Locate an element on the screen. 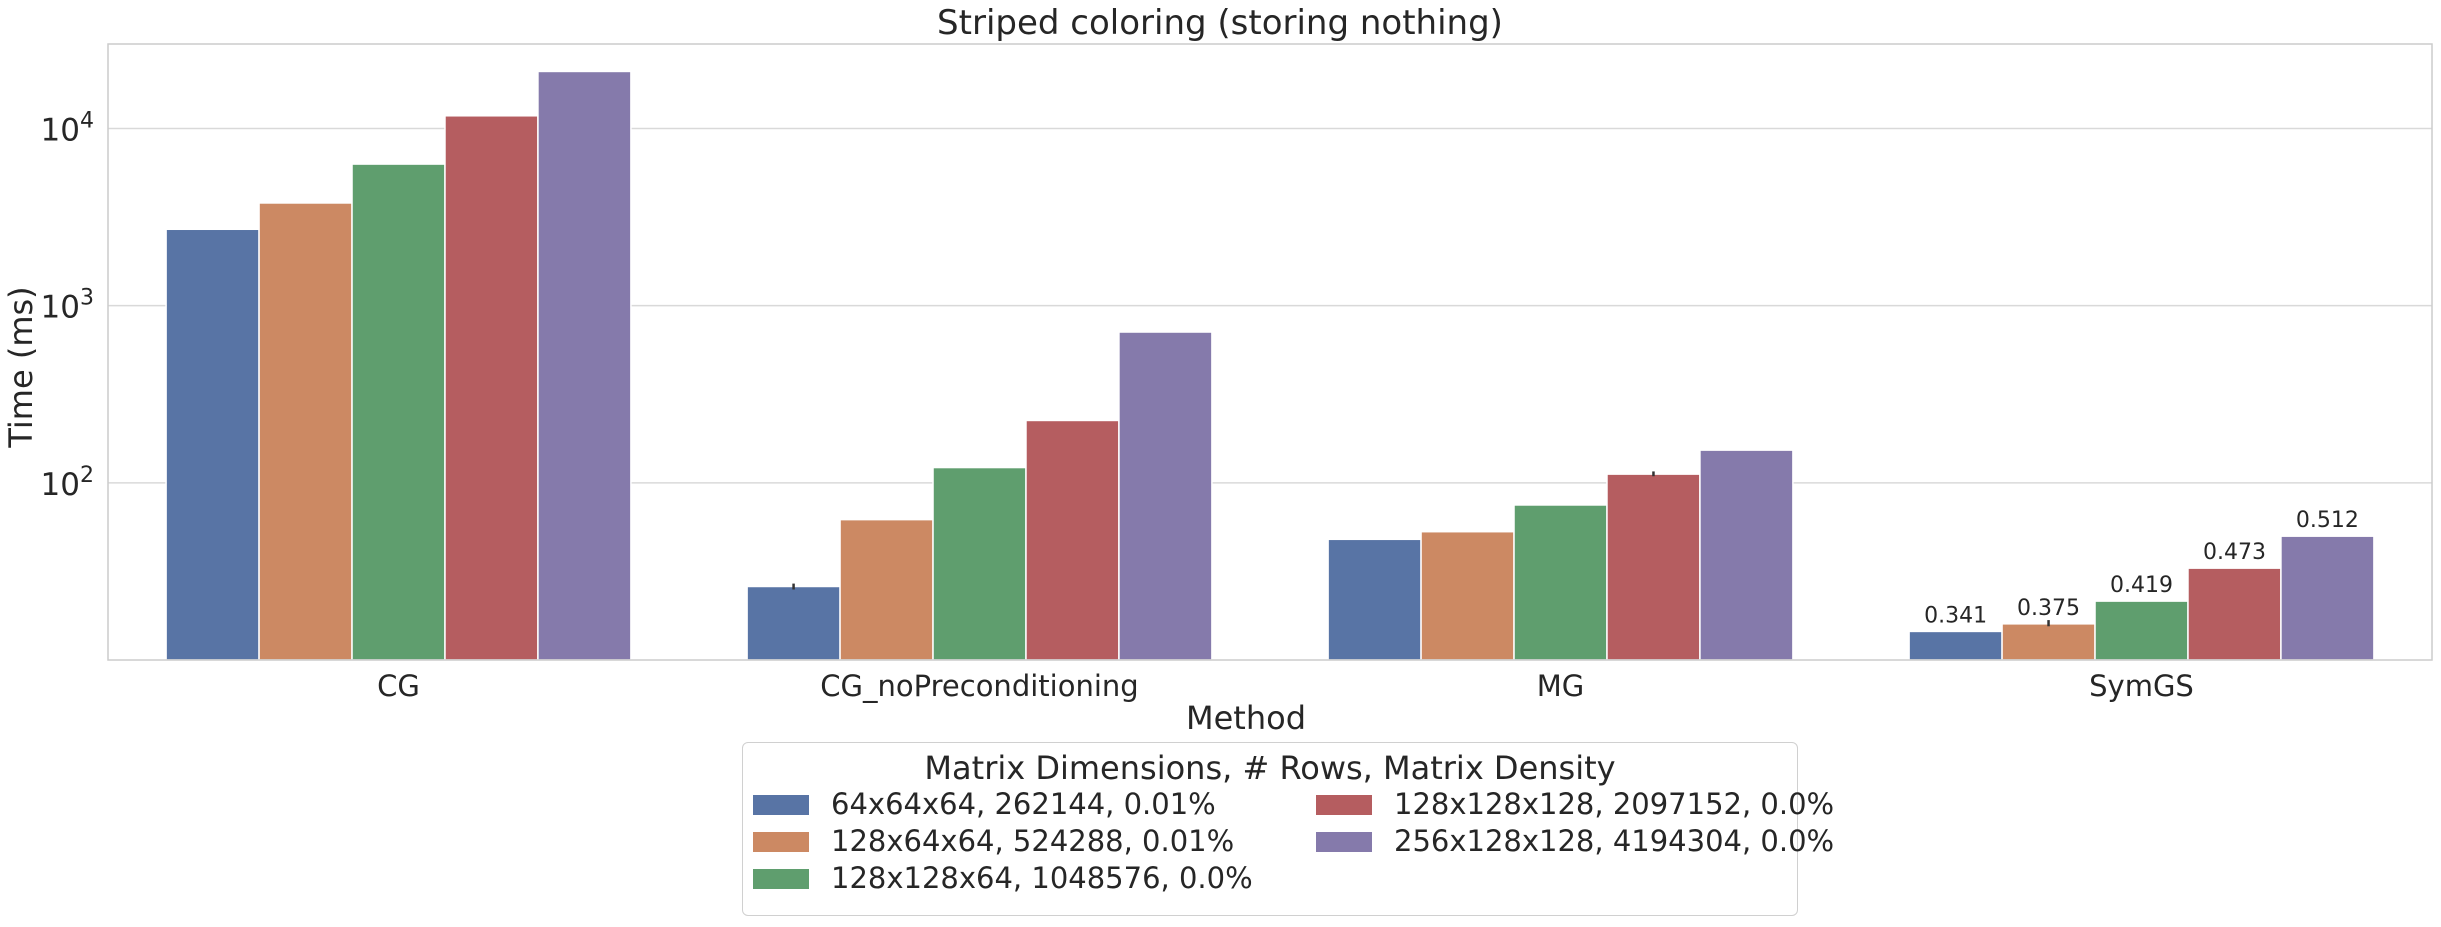 This screenshot has width=2441, height=927. y-tick-labels: 102 103 104 is located at coordinates (67, 306).